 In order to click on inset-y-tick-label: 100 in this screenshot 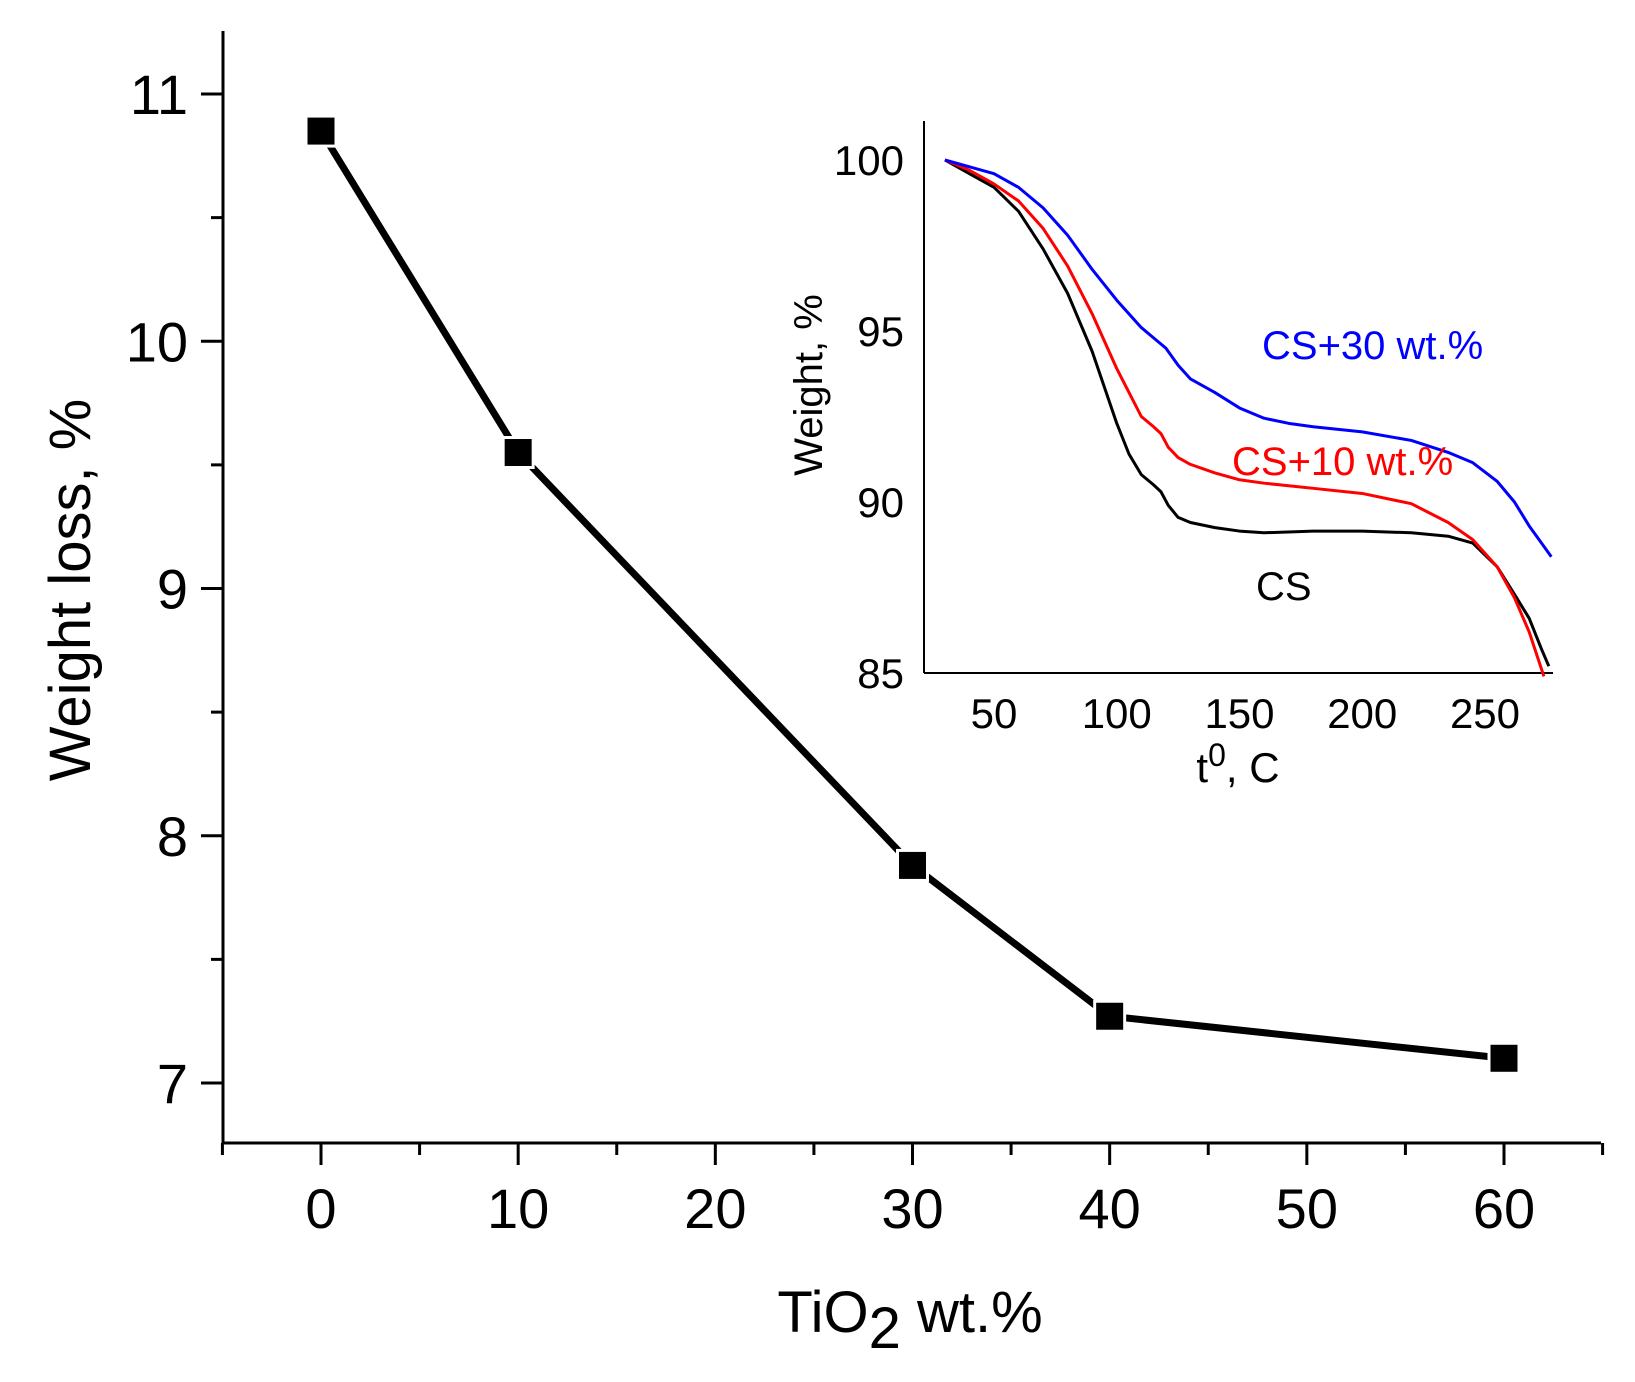, I will do `click(869, 160)`.